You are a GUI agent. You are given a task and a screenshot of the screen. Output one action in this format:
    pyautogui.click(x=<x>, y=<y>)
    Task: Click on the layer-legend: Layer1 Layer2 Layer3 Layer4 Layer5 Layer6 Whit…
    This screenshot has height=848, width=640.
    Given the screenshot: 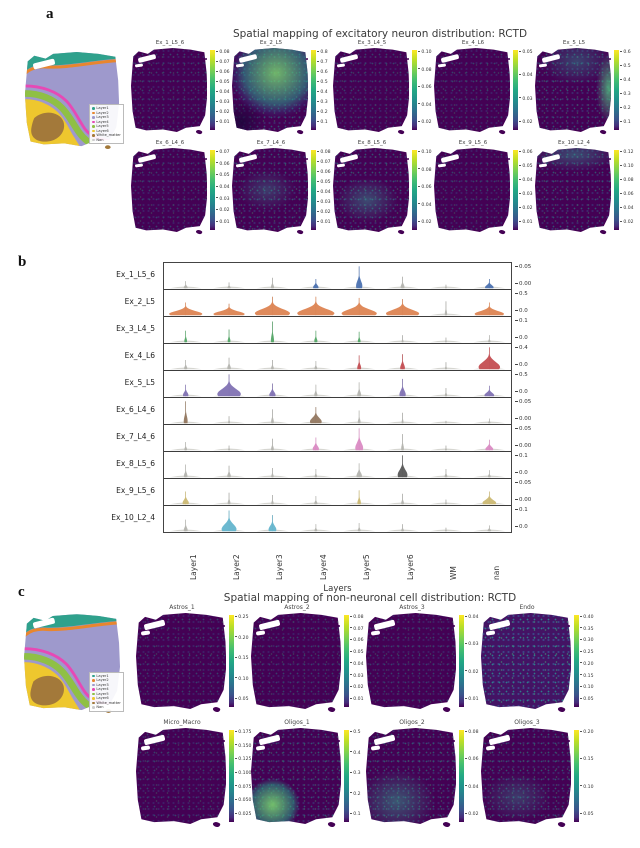 What is the action you would take?
    pyautogui.click(x=106, y=691)
    